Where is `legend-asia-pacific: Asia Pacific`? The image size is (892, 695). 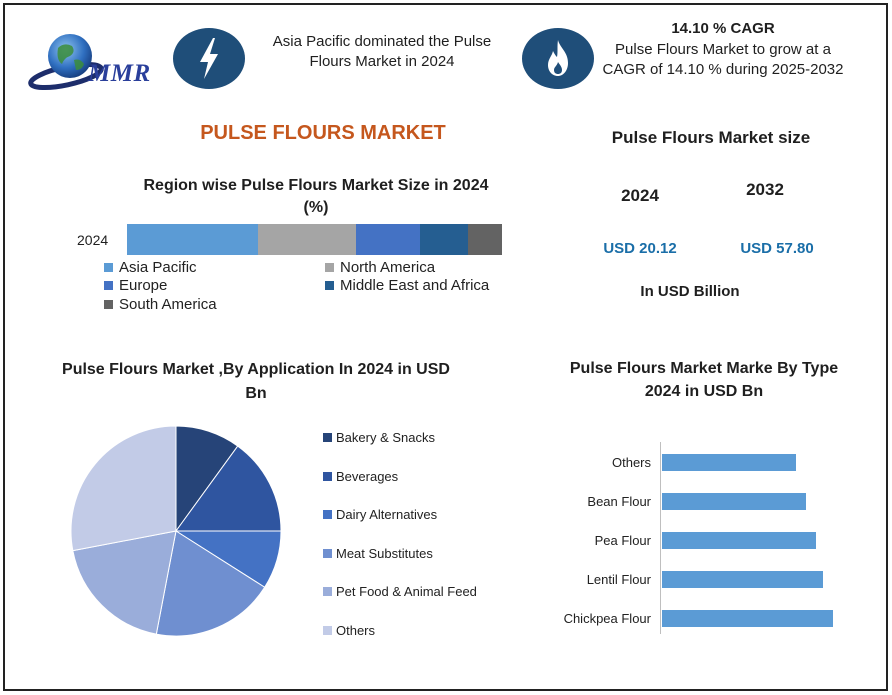 legend-asia-pacific: Asia Pacific is located at coordinates (150, 267).